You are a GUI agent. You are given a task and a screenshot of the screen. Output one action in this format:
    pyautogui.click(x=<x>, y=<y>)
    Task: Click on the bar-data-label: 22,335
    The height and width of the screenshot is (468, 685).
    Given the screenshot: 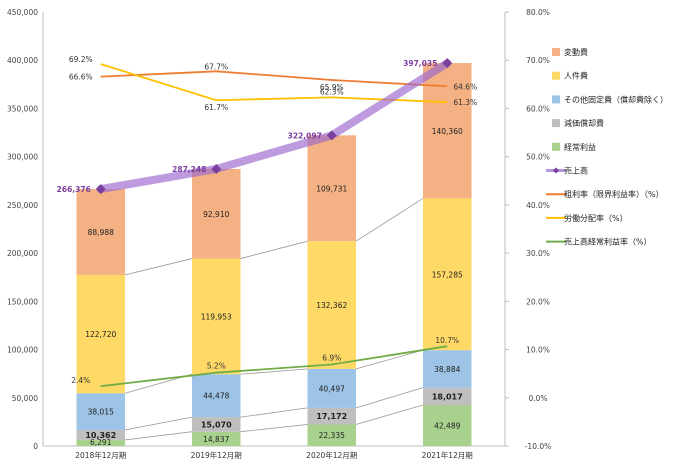 What is the action you would take?
    pyautogui.click(x=332, y=435)
    